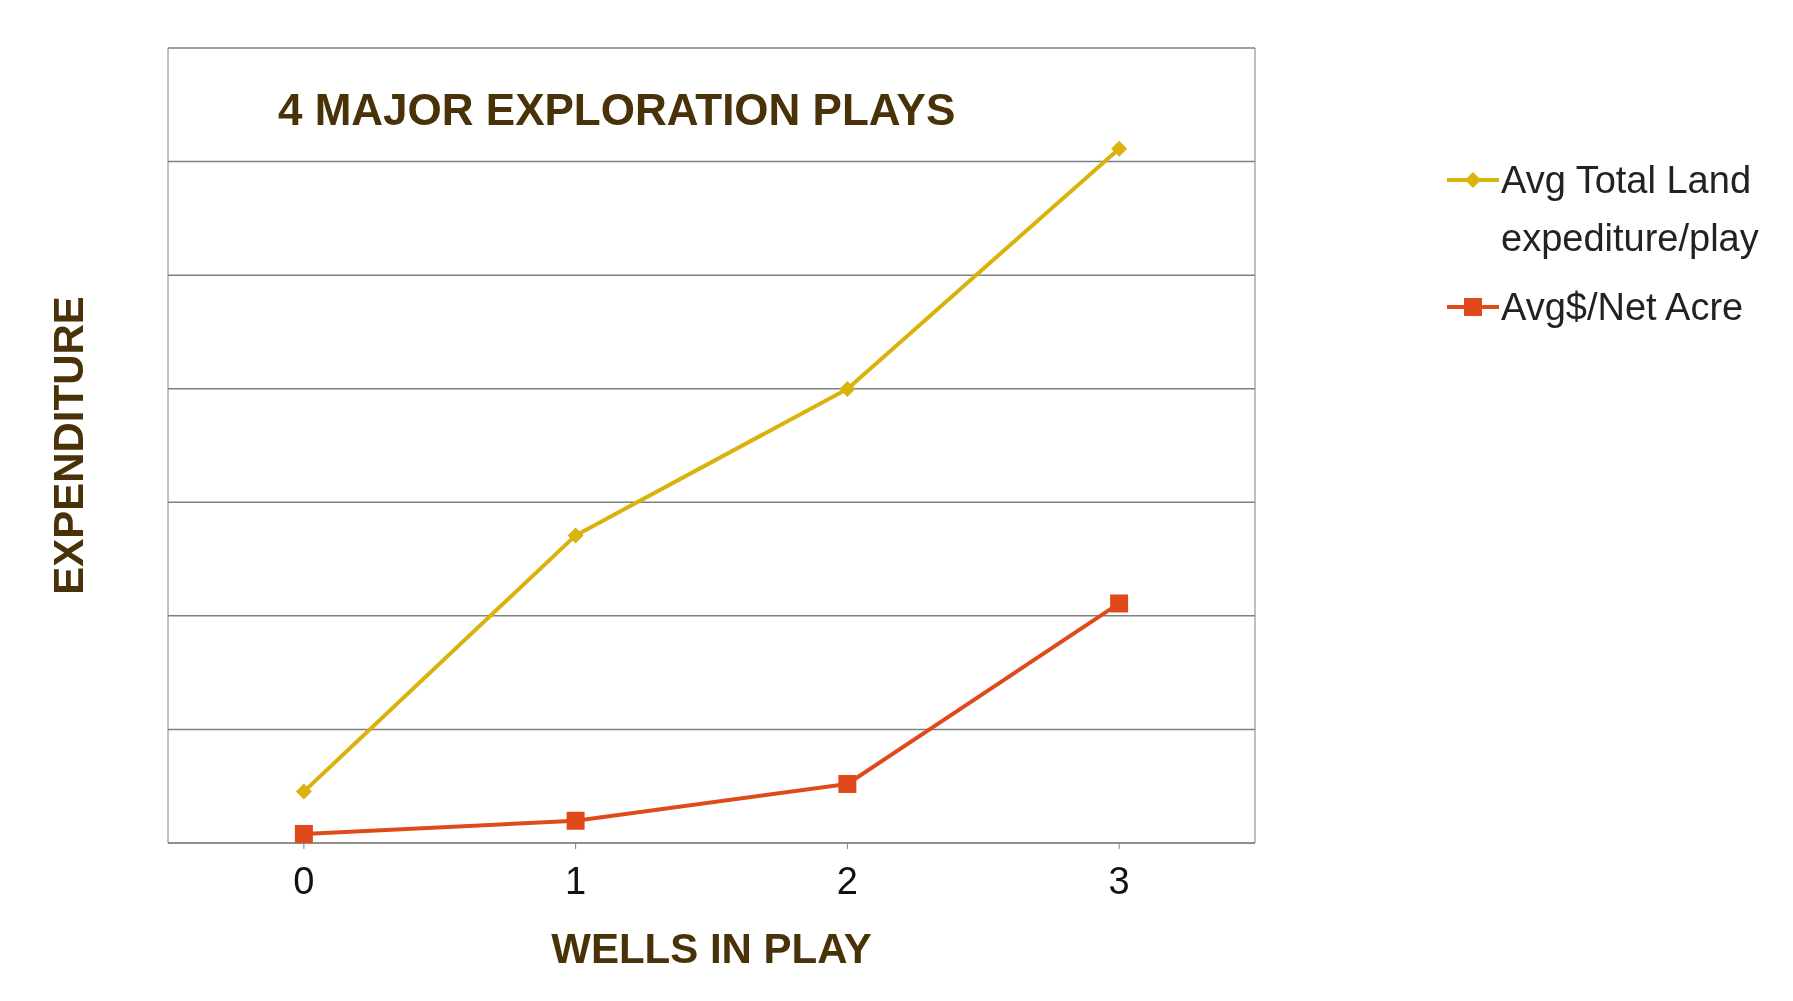  I want to click on x-axis-title: WELLS IN PLAY, so click(711, 948).